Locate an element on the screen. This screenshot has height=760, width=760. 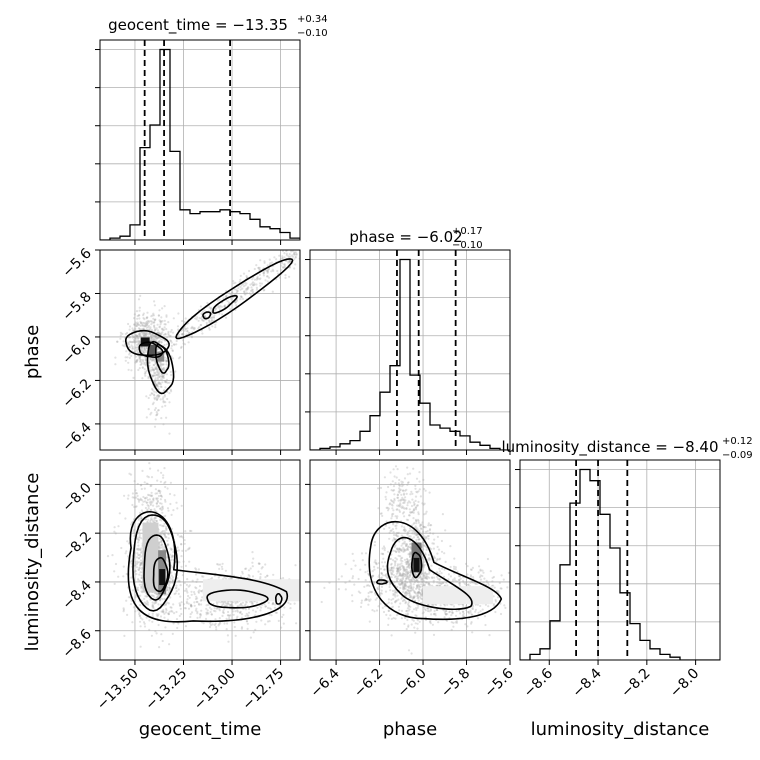
y-tick-label: −5.6 is located at coordinates (76, 262).